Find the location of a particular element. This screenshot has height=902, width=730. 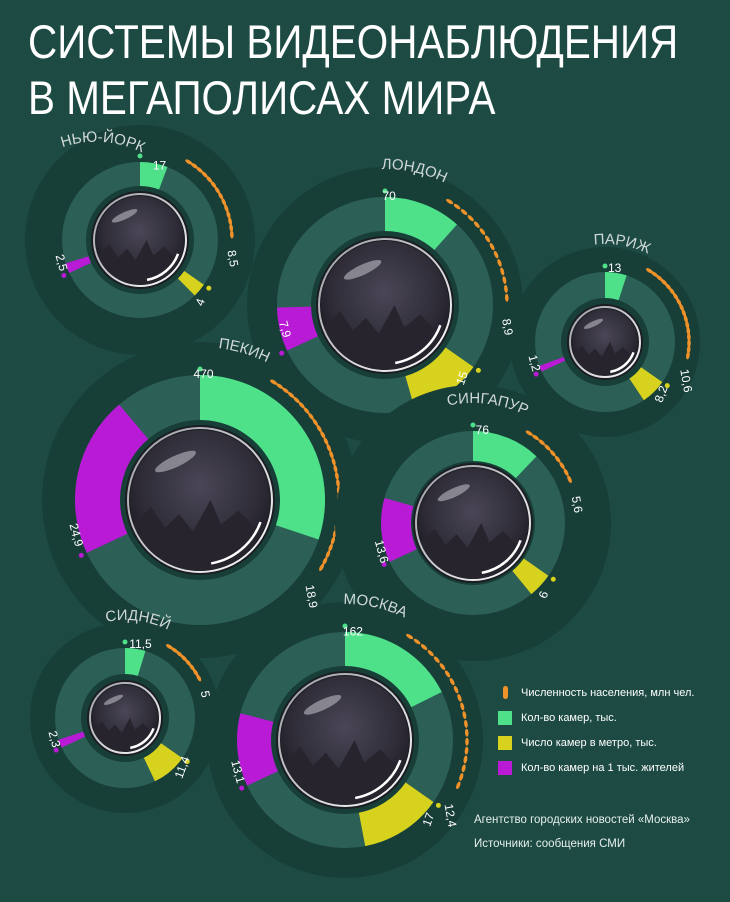

legend-label: Кол-во камер, тыс. is located at coordinates (569, 717).